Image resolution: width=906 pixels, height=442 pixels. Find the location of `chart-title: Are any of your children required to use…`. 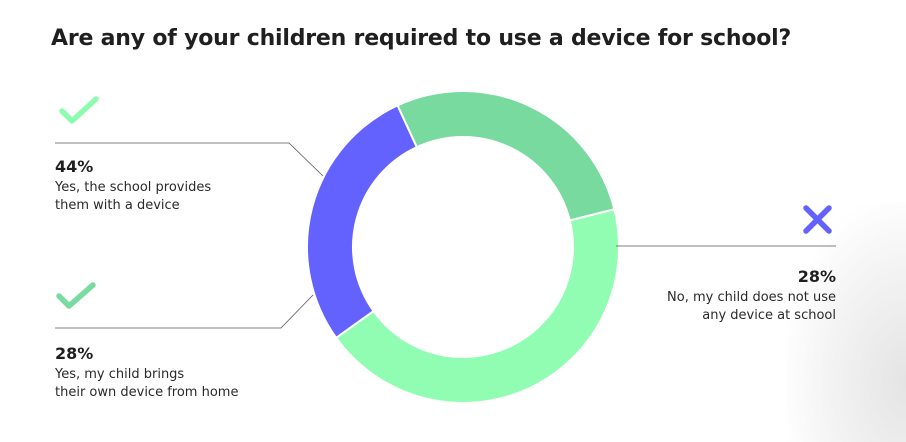

chart-title: Are any of your children required to use… is located at coordinates (421, 38).